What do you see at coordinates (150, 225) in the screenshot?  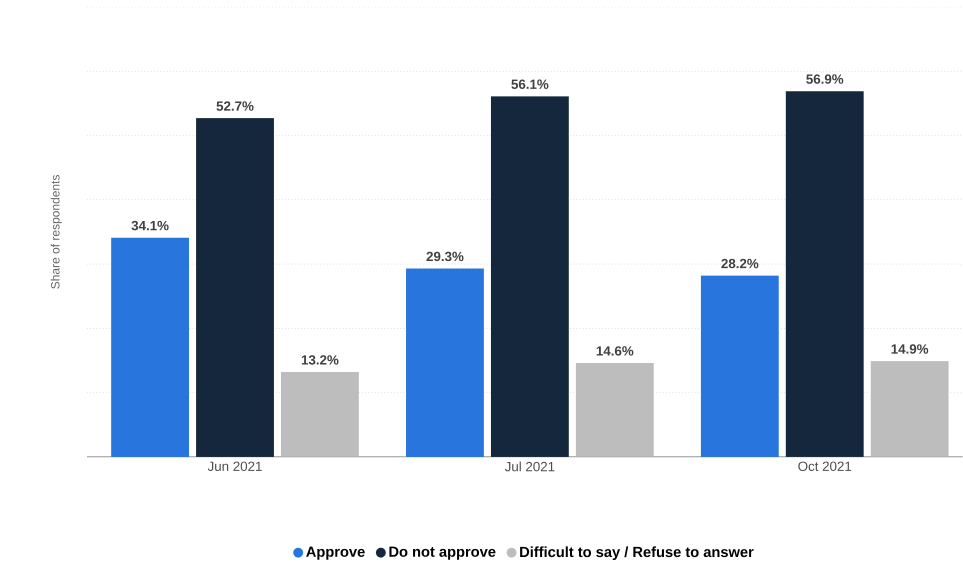 I see `data-label: 34.1%` at bounding box center [150, 225].